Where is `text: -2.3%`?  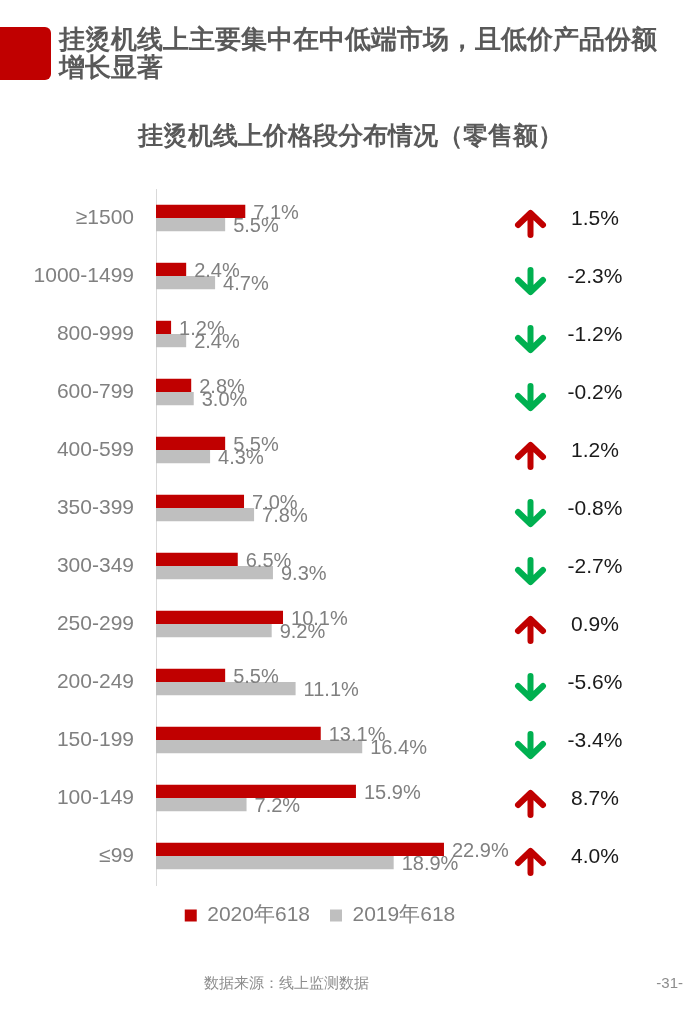 text: -2.3% is located at coordinates (595, 275).